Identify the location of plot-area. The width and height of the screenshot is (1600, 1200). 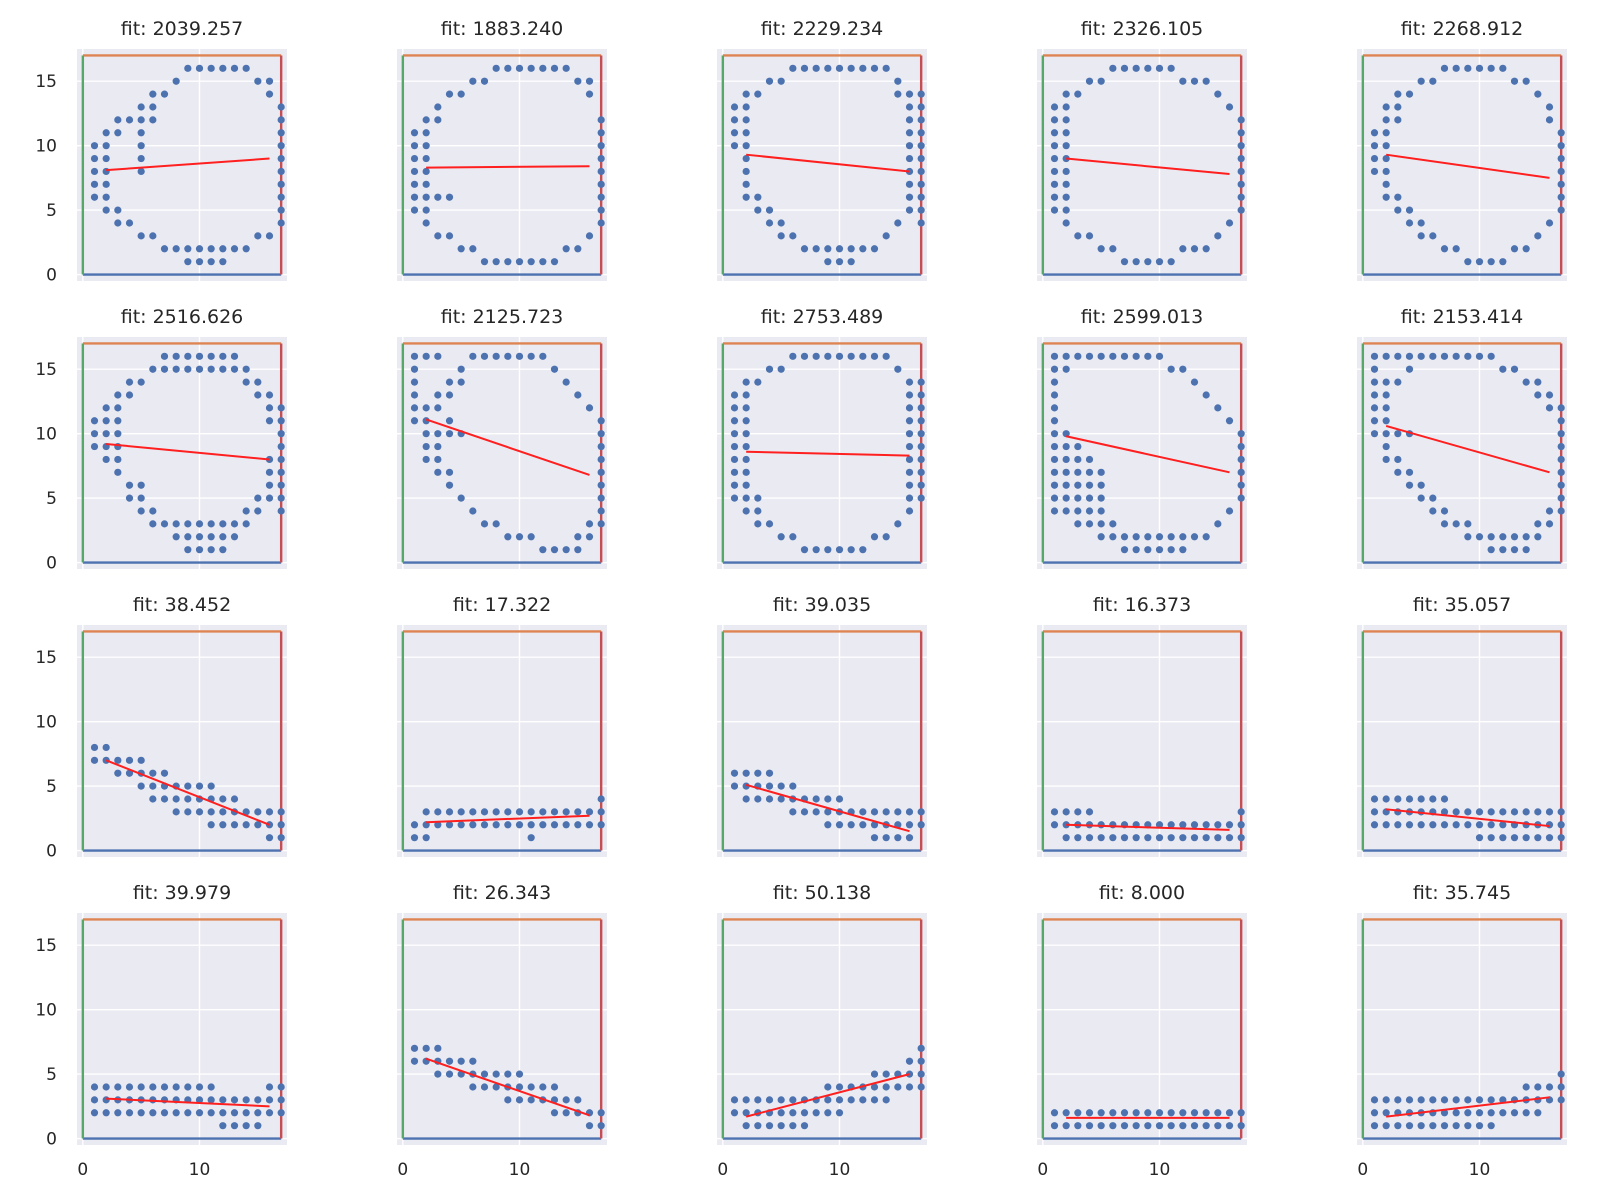
(182, 453).